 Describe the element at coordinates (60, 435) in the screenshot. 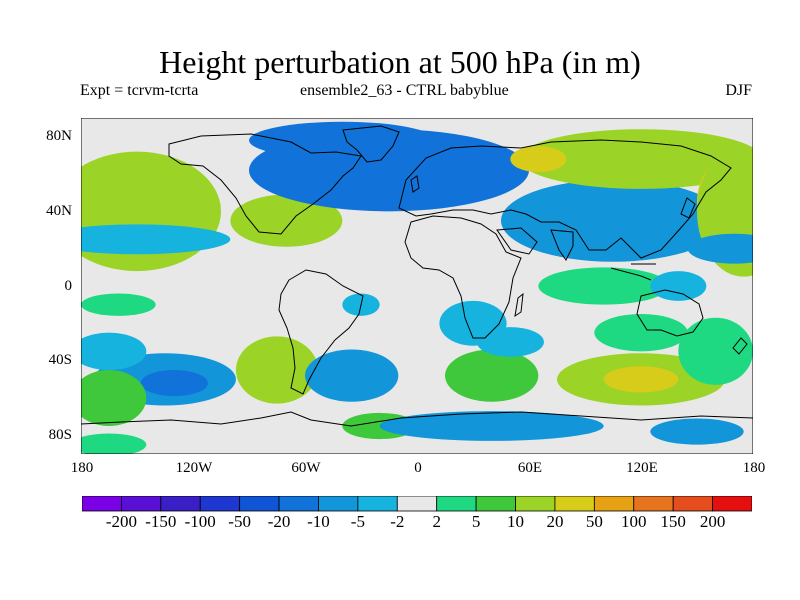

I see `lat-tick-80s: 80S` at that location.